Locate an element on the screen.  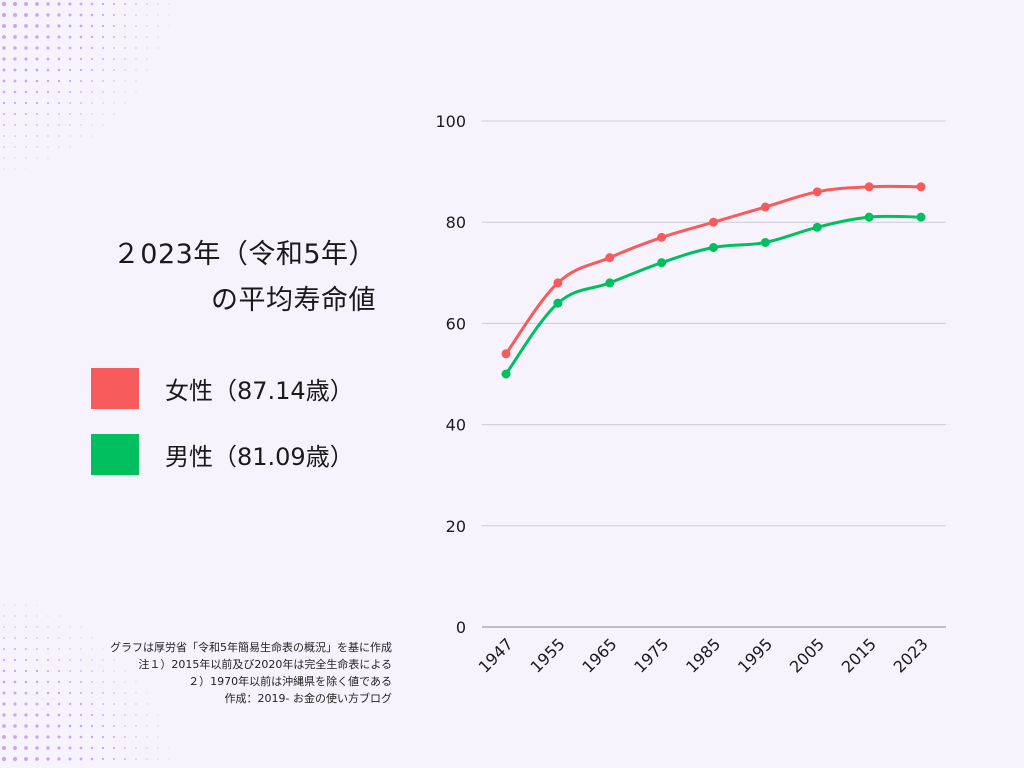
legend-item-female: 女性（87.14歳） is located at coordinates (241, 388).